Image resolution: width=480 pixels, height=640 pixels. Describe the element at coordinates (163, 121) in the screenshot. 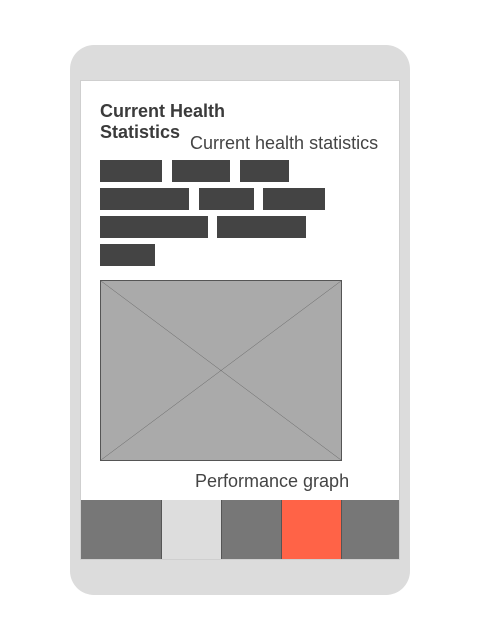

I see `page-title: Current Health Statistics` at that location.